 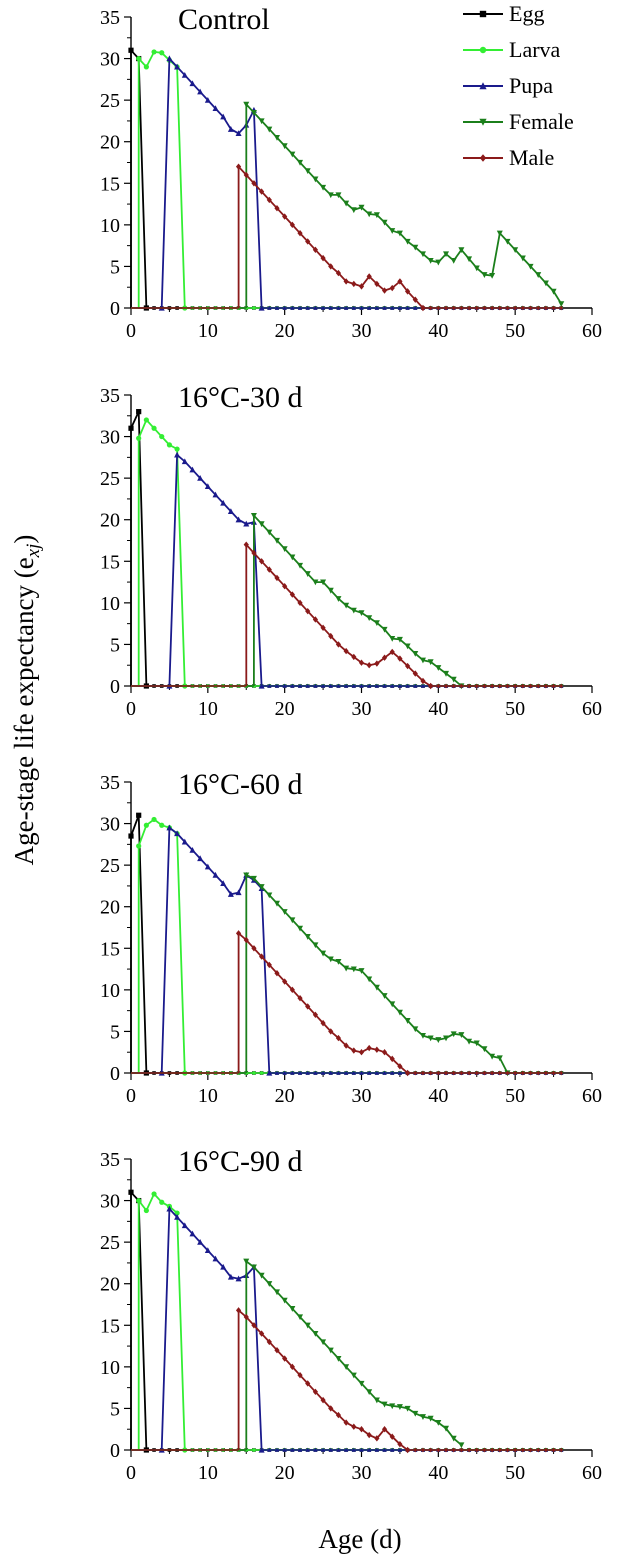 I want to click on y-tick-label: 0, so click(x=115, y=687).